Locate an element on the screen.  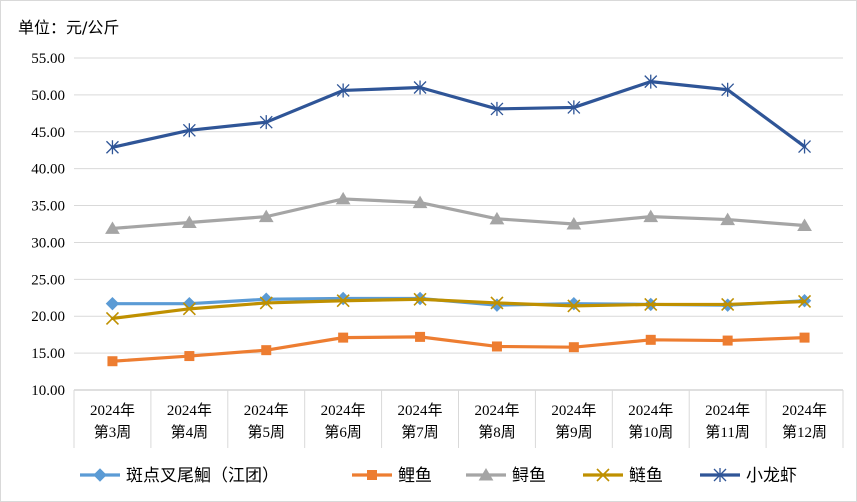
legend-label: 鲢鱼 is located at coordinates (646, 476).